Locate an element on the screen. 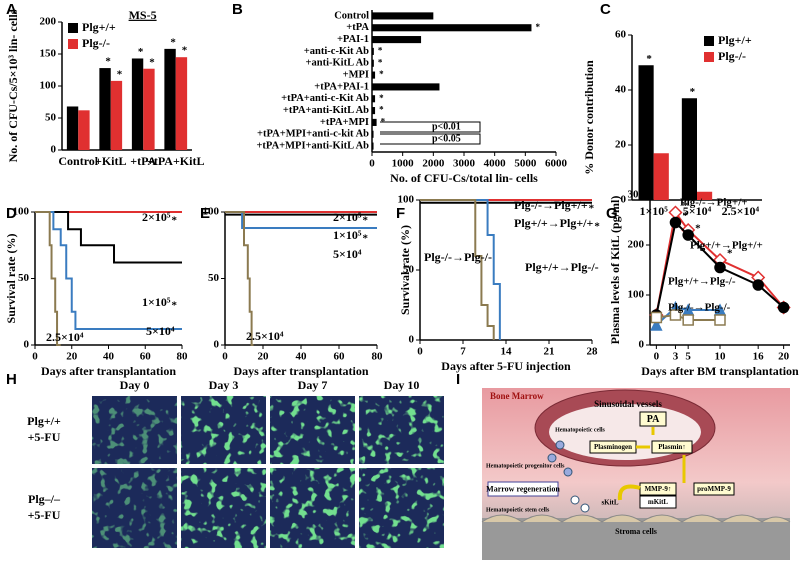 This screenshot has height=565, width=800. annotation: p<0.05 is located at coordinates (446, 138).